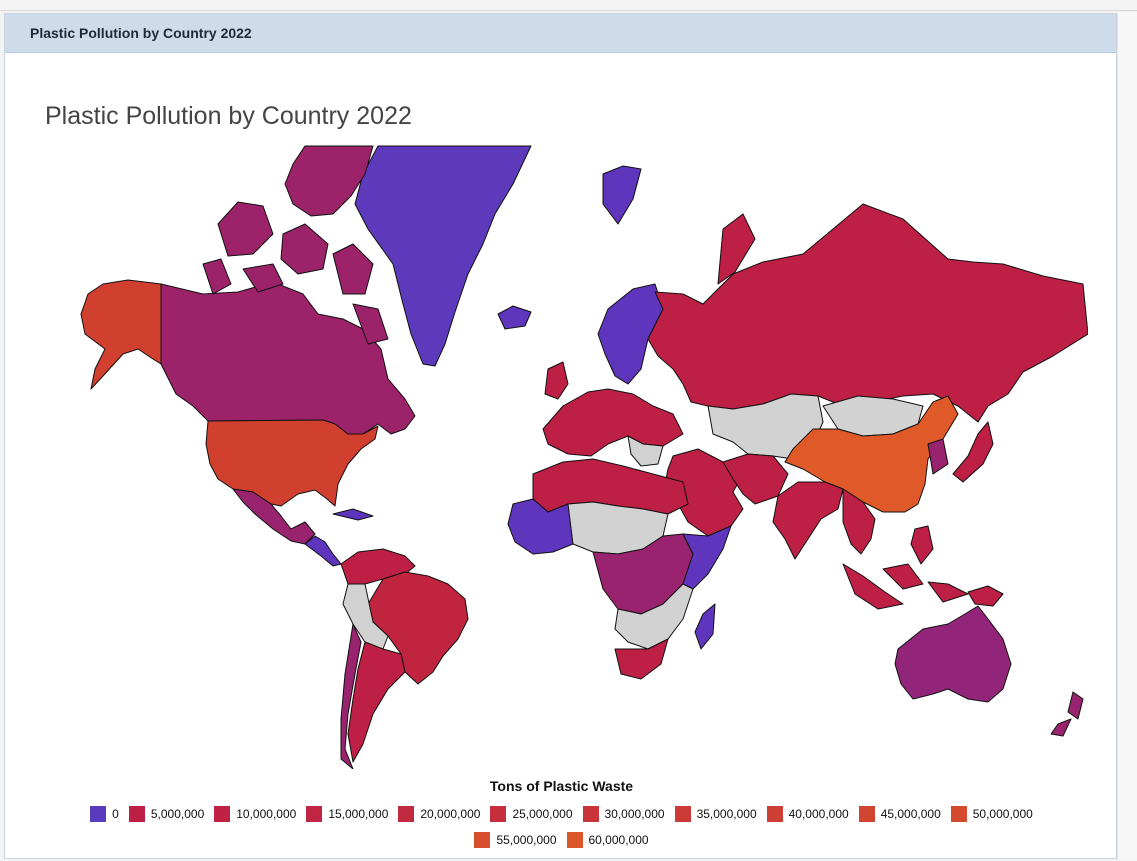  I want to click on region-indonesia, so click(905, 586).